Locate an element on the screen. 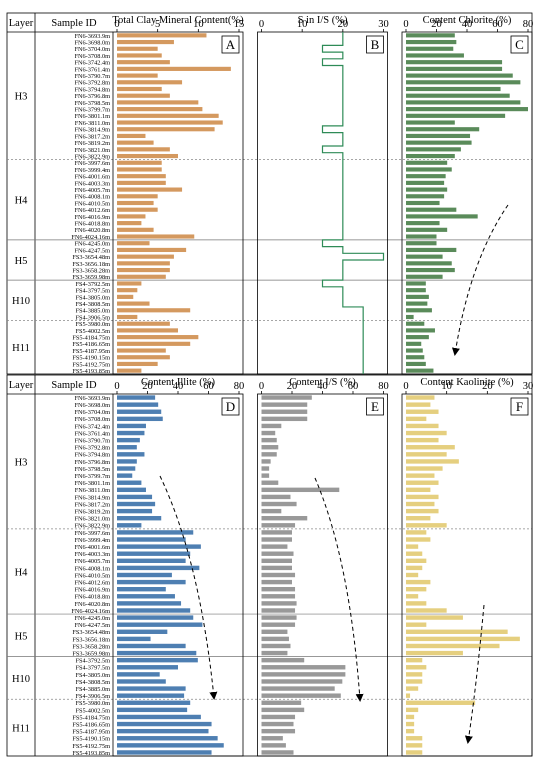 The height and width of the screenshot is (761, 550). sample-id: FS4-3885.0m is located at coordinates (93, 311).